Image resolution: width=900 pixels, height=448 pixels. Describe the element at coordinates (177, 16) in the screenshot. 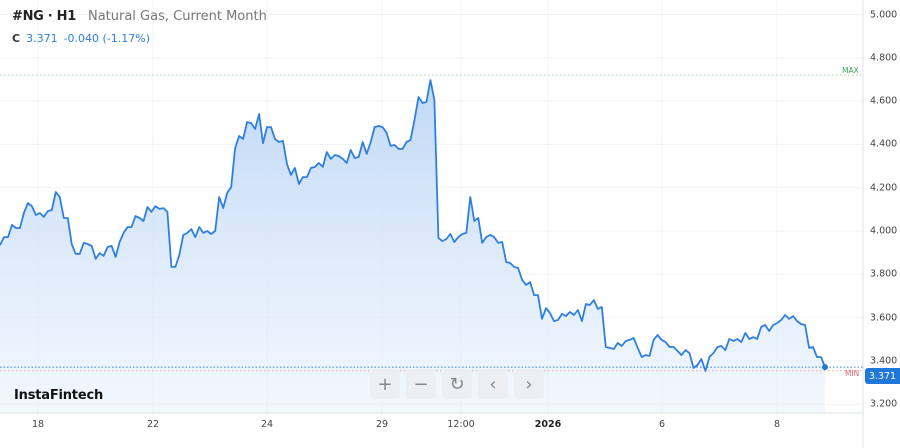

I see `instrument-name: Natural Gas, Current Month` at that location.